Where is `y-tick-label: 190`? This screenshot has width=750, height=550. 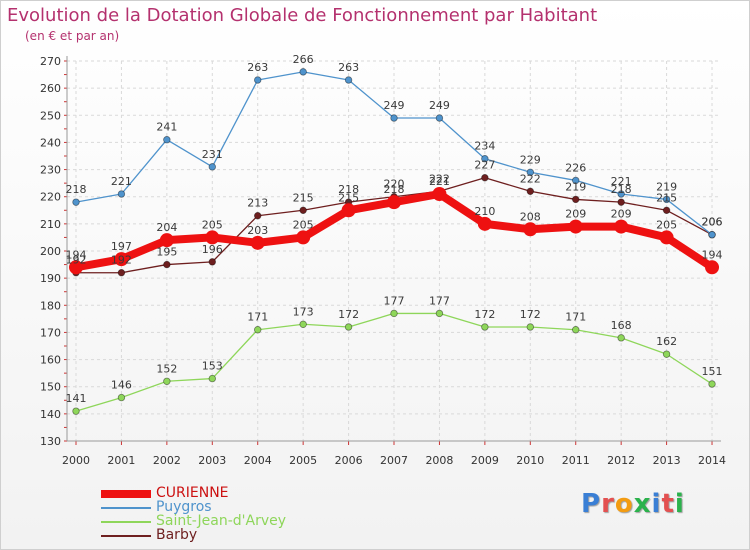 y-tick-label: 190 is located at coordinates (50, 278).